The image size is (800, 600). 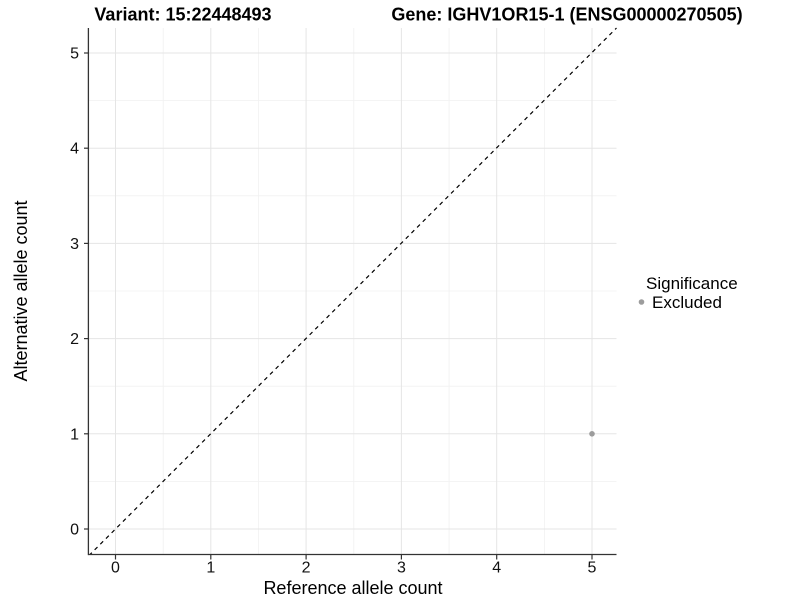 What do you see at coordinates (566, 15) in the screenshot?
I see `gene-title: Gene: IGHV1OR15-1 (ENSG00000270505)` at bounding box center [566, 15].